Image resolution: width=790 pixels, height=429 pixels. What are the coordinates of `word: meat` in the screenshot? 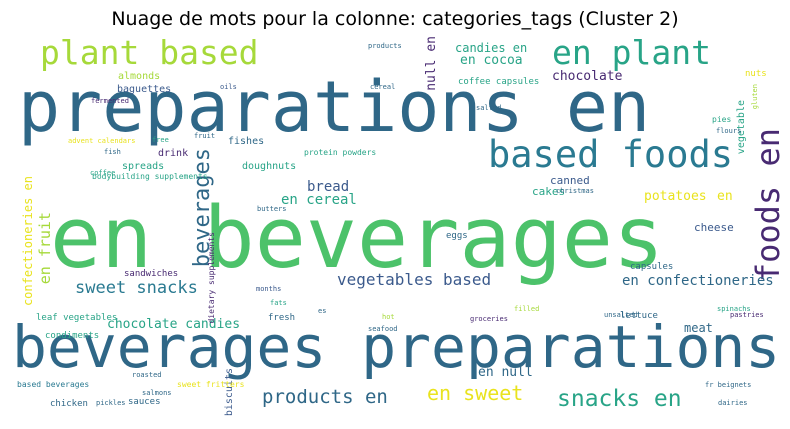 It's located at (698, 328).